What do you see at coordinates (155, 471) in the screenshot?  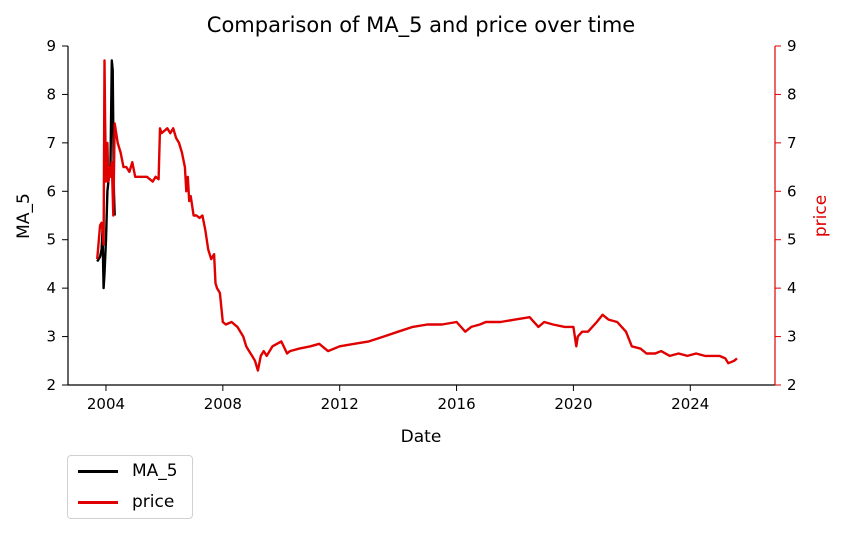 I see `legend-label-ma5: MA_5` at bounding box center [155, 471].